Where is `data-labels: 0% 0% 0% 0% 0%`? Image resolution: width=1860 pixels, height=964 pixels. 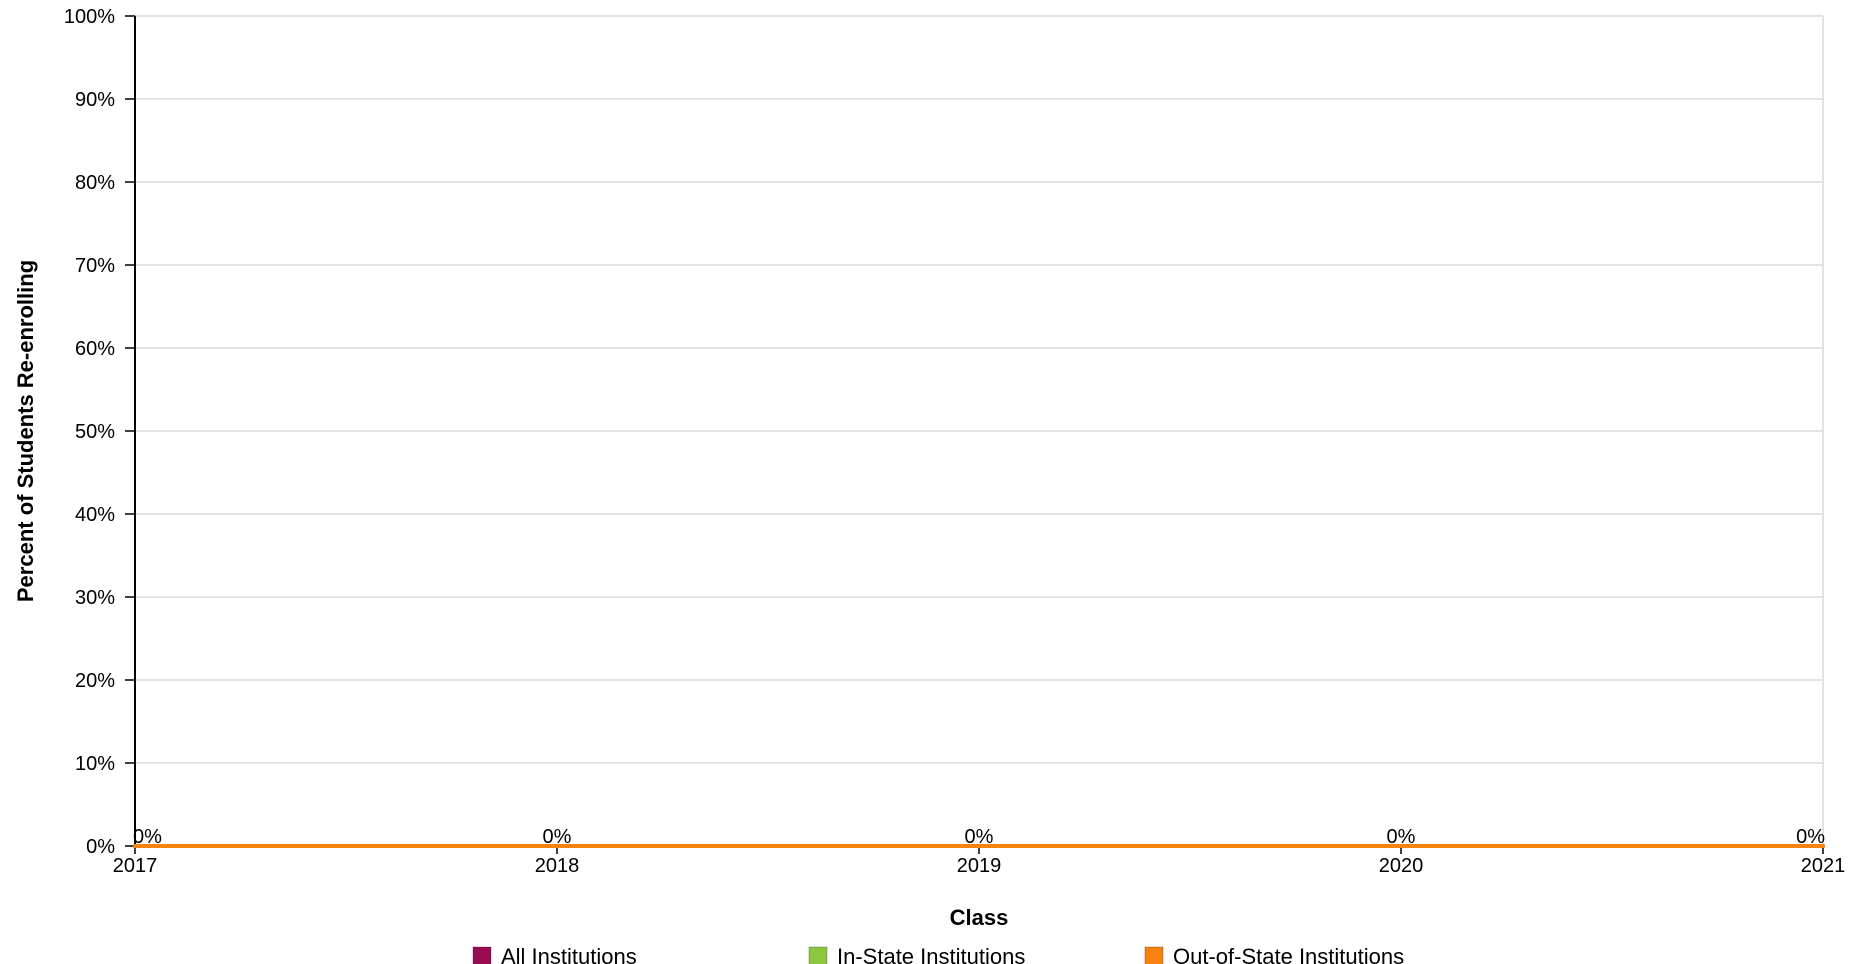 data-labels: 0% 0% 0% 0% 0% is located at coordinates (979, 837).